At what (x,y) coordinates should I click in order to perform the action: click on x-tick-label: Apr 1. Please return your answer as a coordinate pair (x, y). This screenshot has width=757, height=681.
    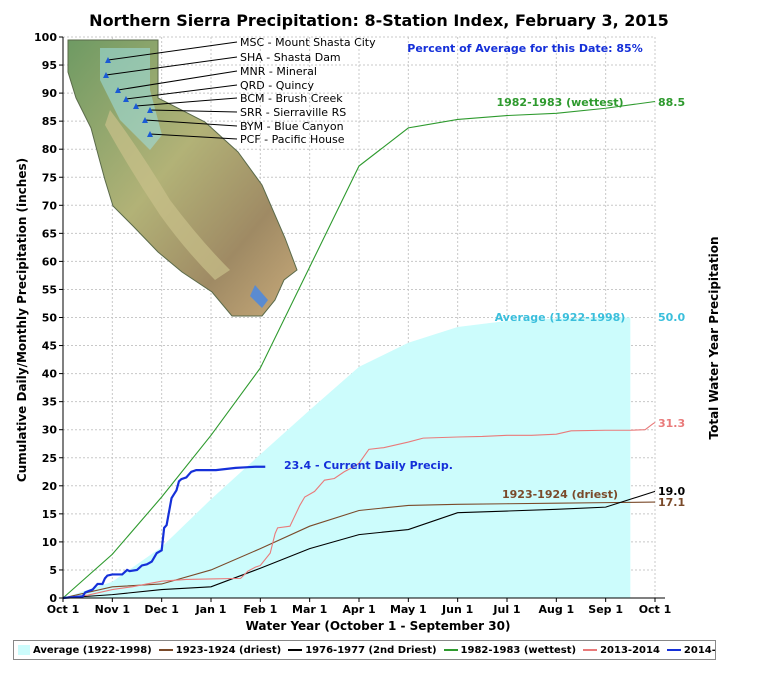
    Looking at the image, I should click on (358, 609).